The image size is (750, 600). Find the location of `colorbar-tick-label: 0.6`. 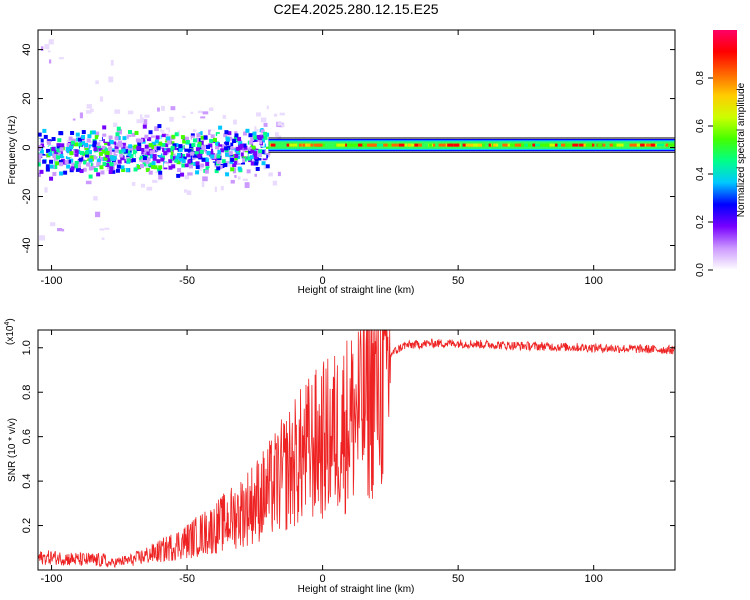

colorbar-tick-label: 0.6 is located at coordinates (700, 126).